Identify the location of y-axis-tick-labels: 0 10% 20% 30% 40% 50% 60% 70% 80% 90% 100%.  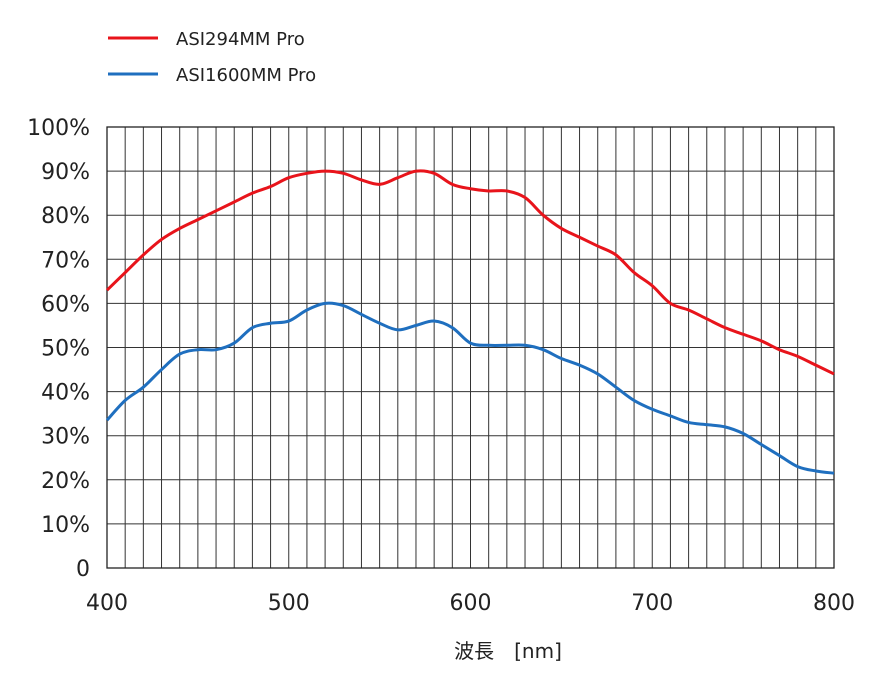
(58, 349).